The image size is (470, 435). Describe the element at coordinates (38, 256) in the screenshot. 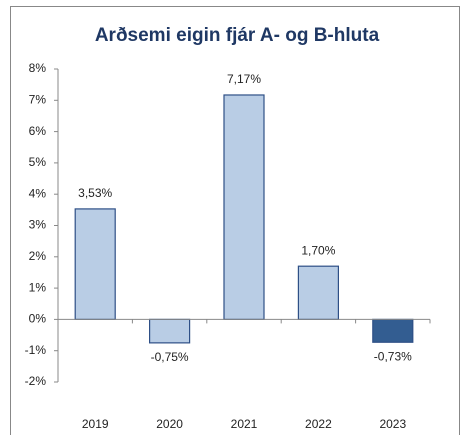

I see `y-tick-label: 2%` at that location.